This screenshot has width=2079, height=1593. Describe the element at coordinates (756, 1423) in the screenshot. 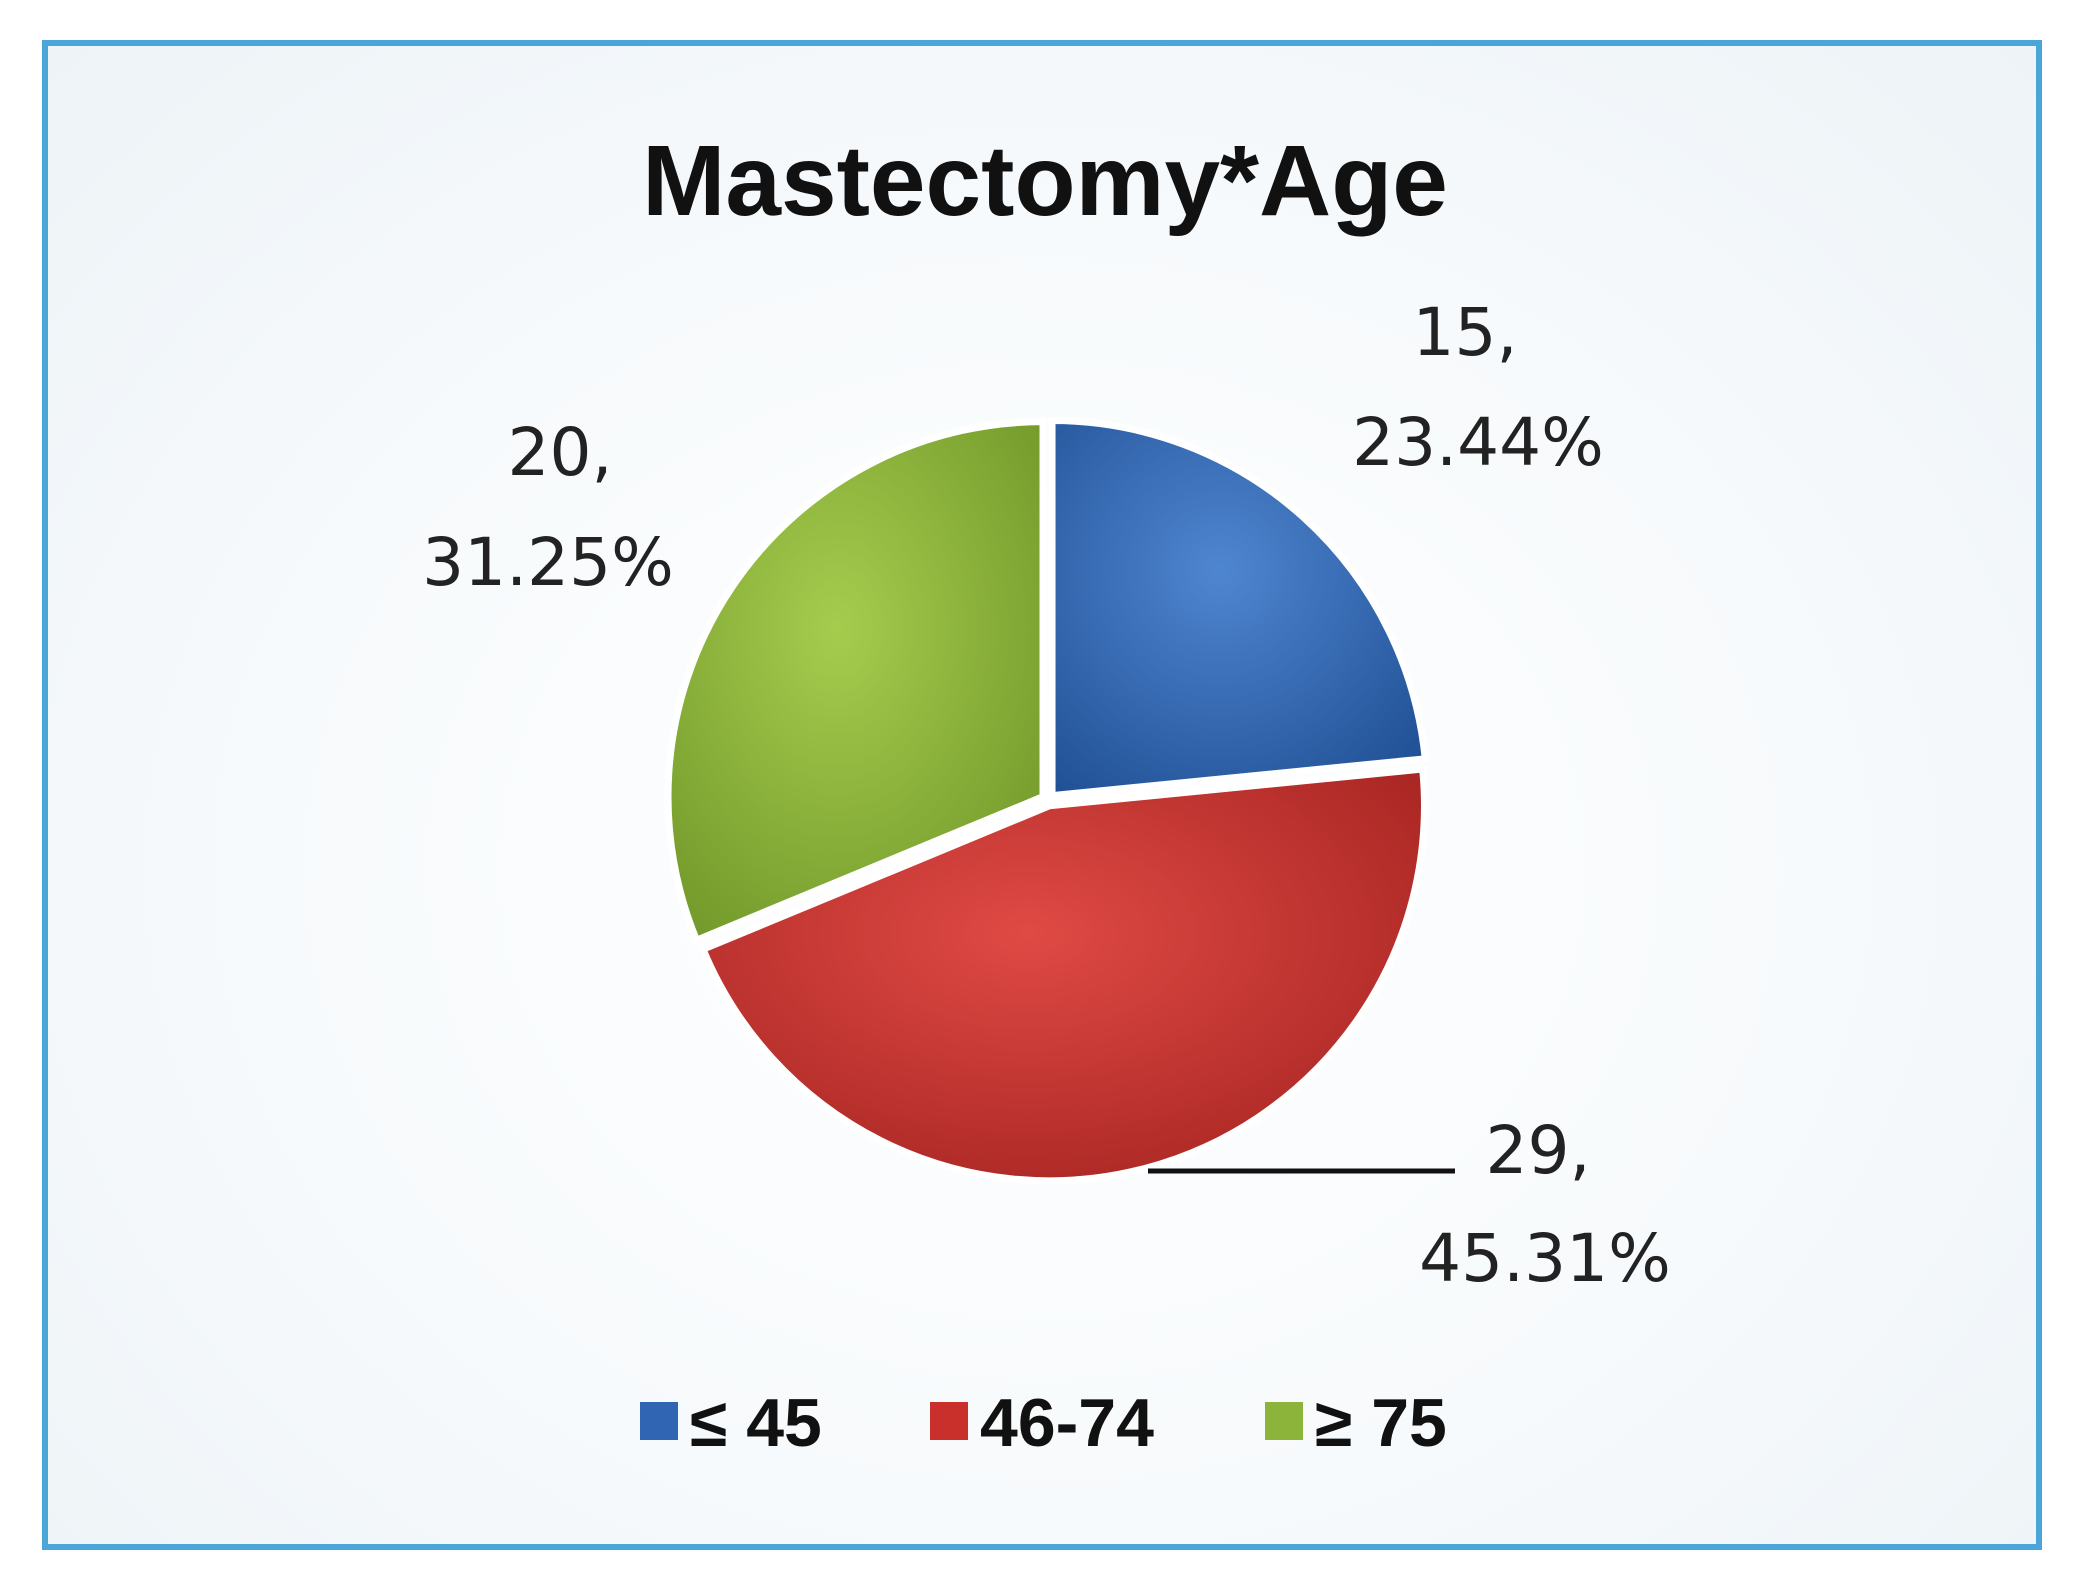

I see `legend-label: ≤ 45` at that location.